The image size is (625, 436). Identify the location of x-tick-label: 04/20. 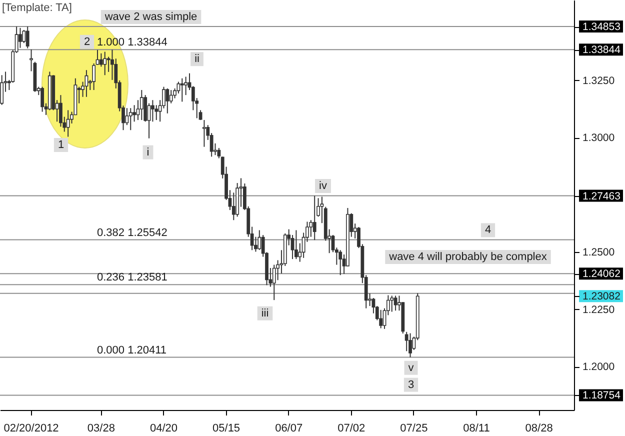
(164, 428).